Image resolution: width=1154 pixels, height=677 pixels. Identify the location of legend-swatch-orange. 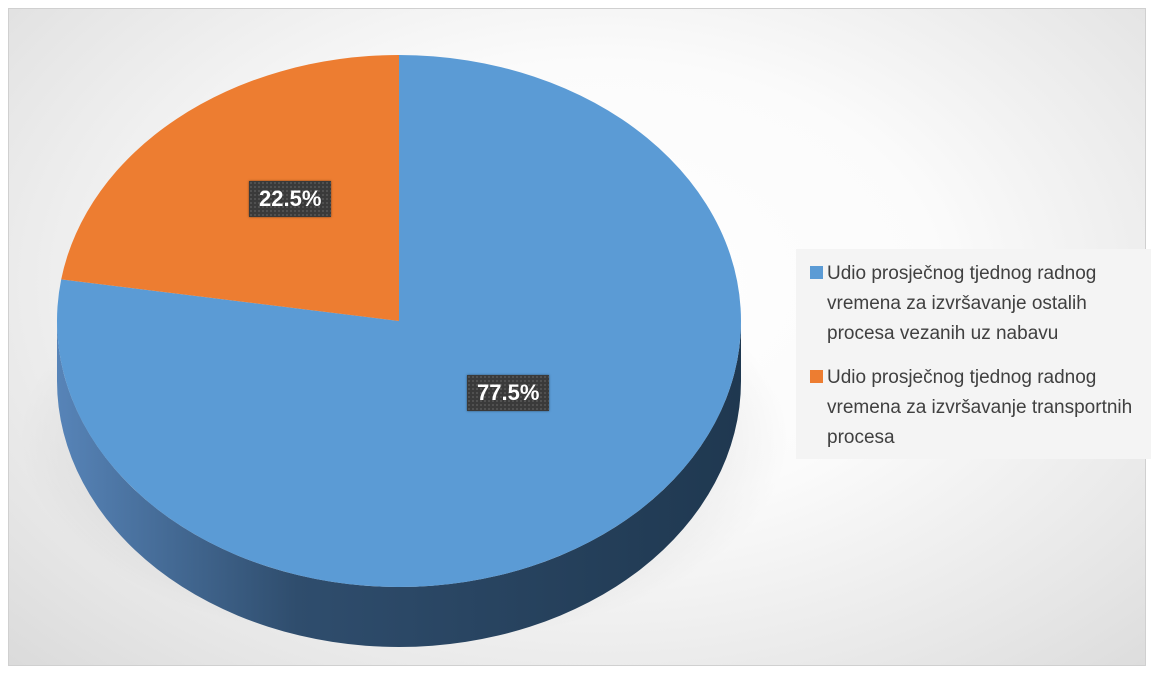
(816, 376).